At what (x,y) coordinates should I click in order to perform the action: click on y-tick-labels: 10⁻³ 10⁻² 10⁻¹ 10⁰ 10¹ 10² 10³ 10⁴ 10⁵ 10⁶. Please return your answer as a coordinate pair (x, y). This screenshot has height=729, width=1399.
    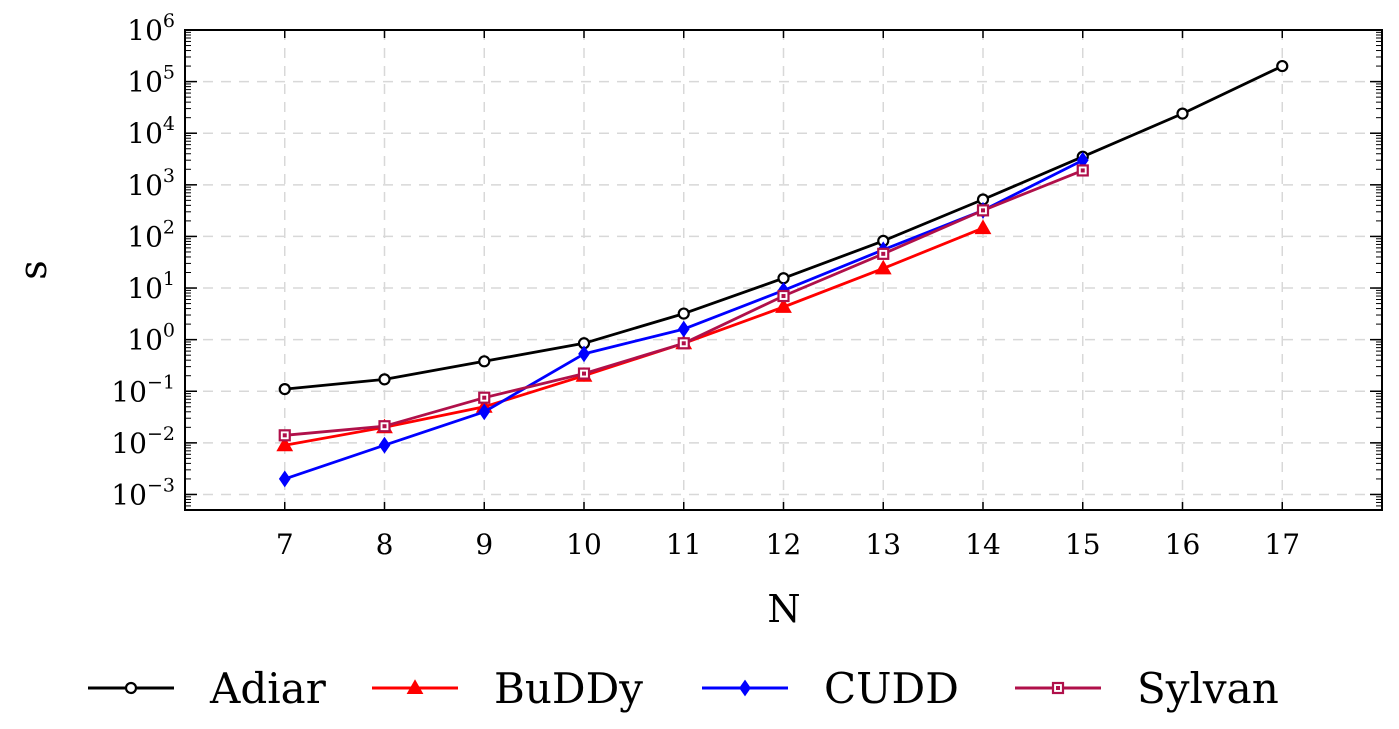
    Looking at the image, I should click on (143, 260).